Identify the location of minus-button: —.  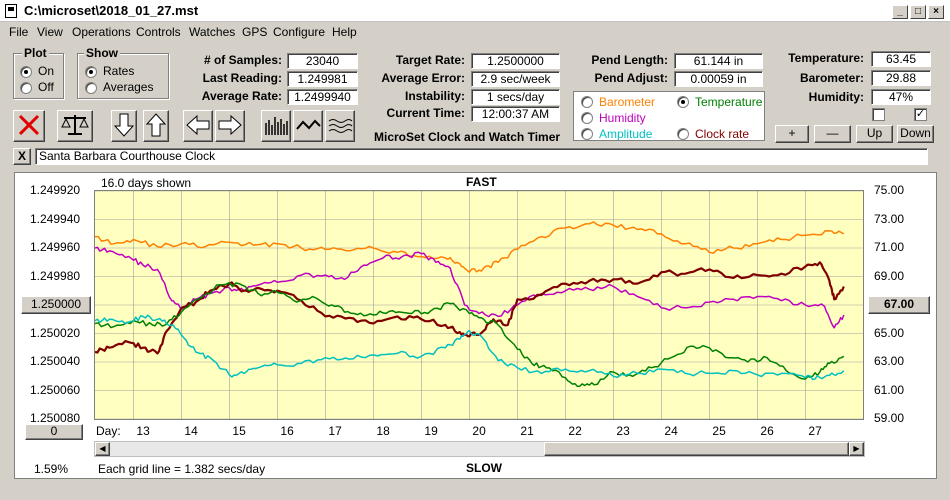
(832, 134).